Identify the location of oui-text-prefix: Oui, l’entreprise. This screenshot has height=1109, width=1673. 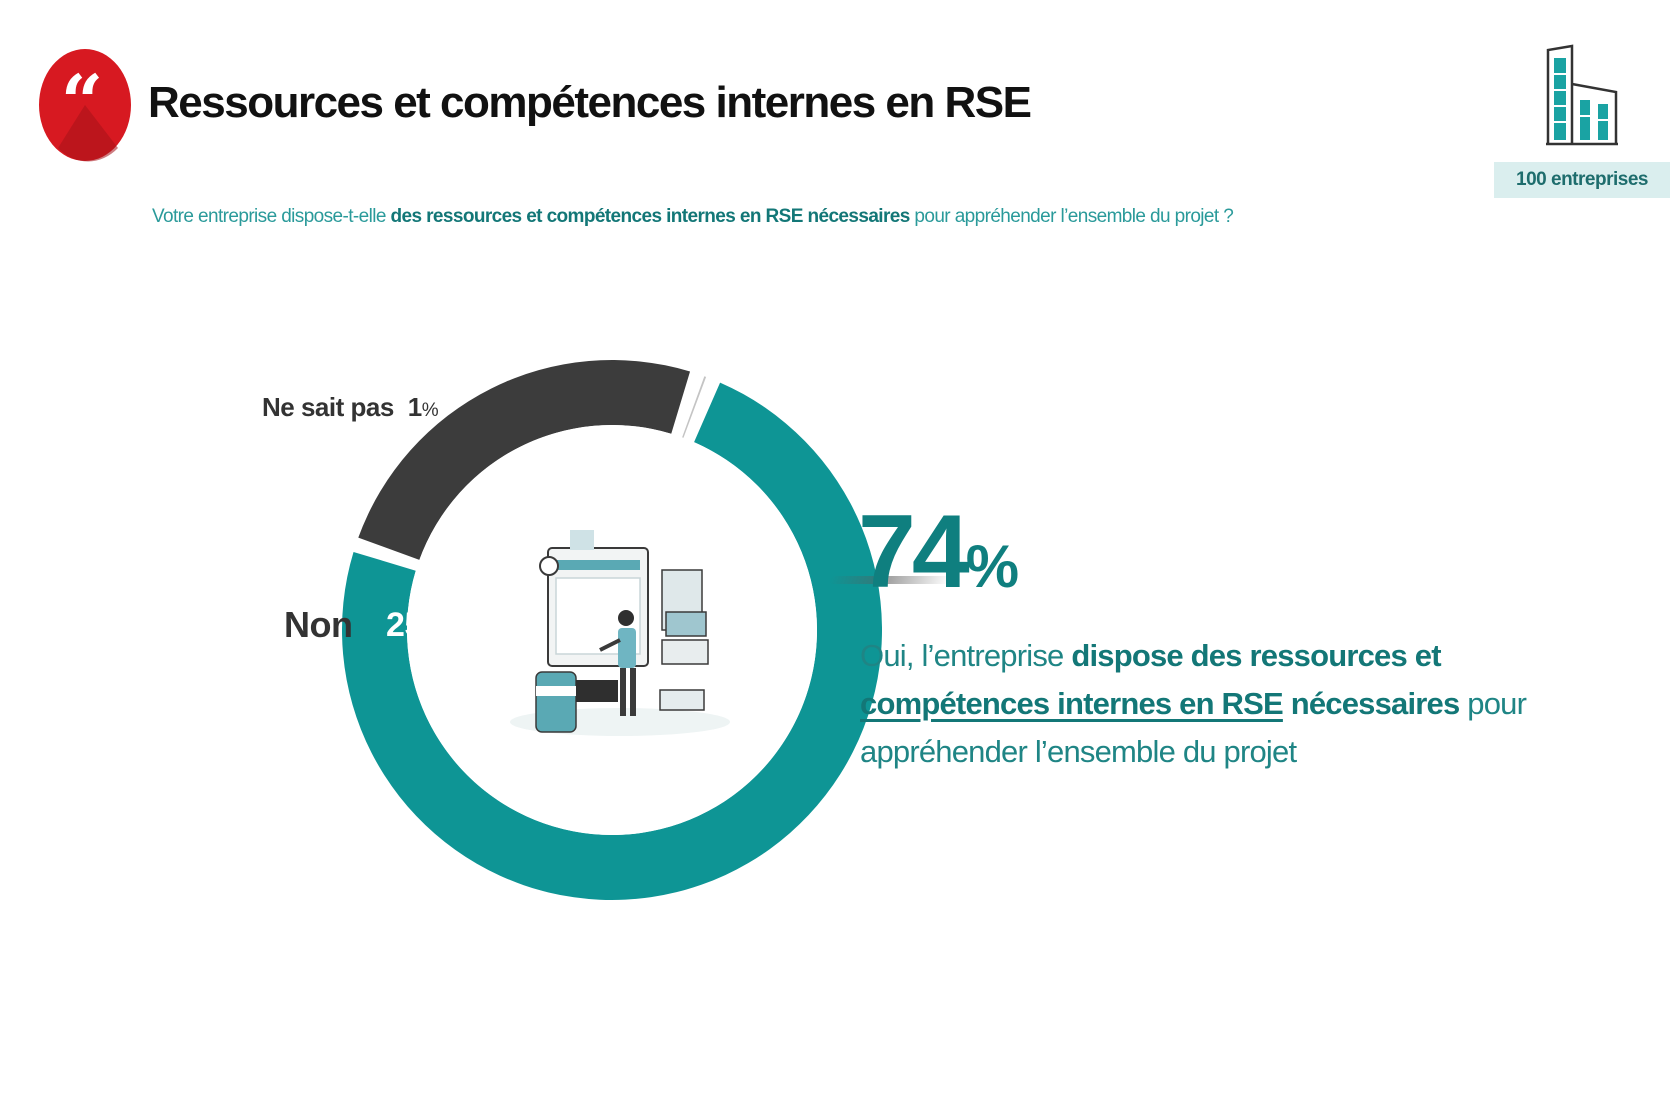
(966, 655).